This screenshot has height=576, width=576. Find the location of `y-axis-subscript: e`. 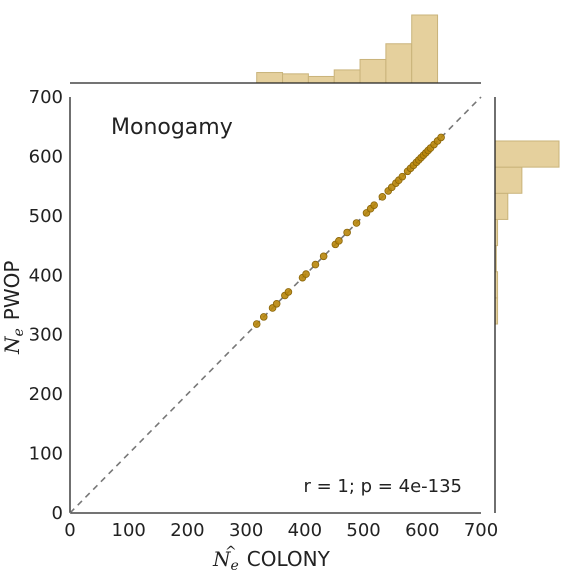

y-axis-subscript: e is located at coordinates (19, 332).